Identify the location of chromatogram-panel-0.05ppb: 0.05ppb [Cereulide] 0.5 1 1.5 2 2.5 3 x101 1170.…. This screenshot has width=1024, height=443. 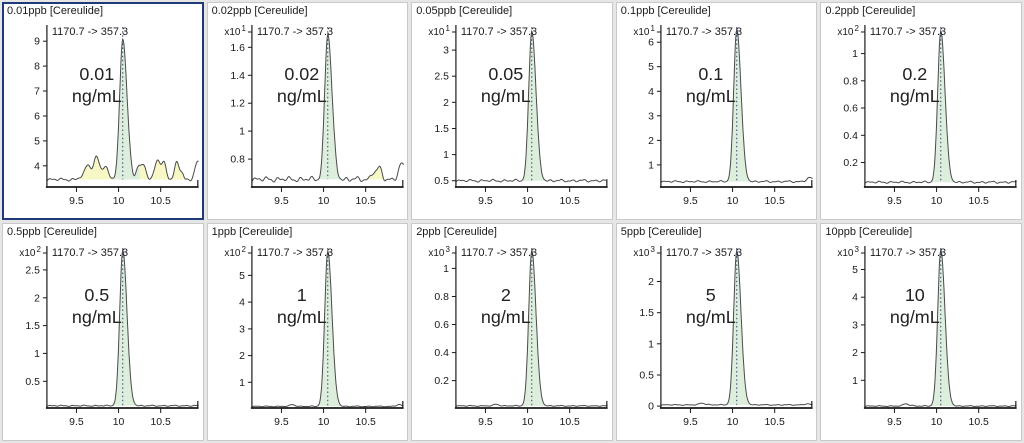
(512, 111).